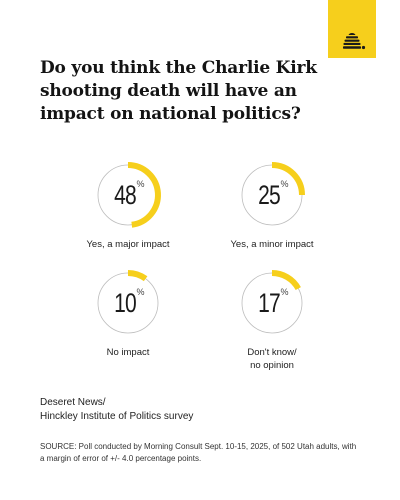  I want to click on percent-value: 25, so click(270, 194).